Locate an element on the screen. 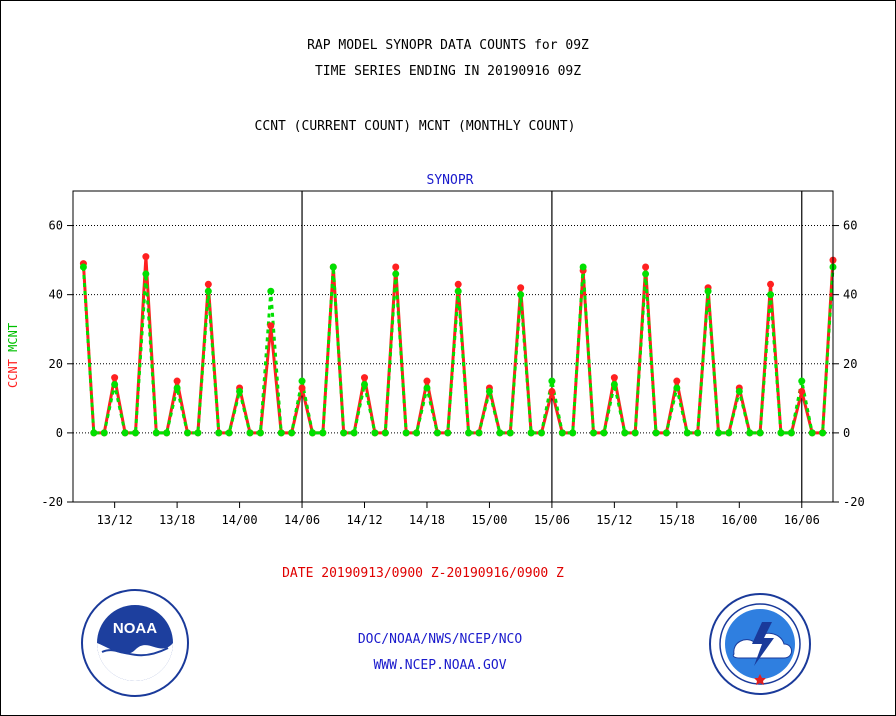  x-tick-label: 13/18 is located at coordinates (177, 520).